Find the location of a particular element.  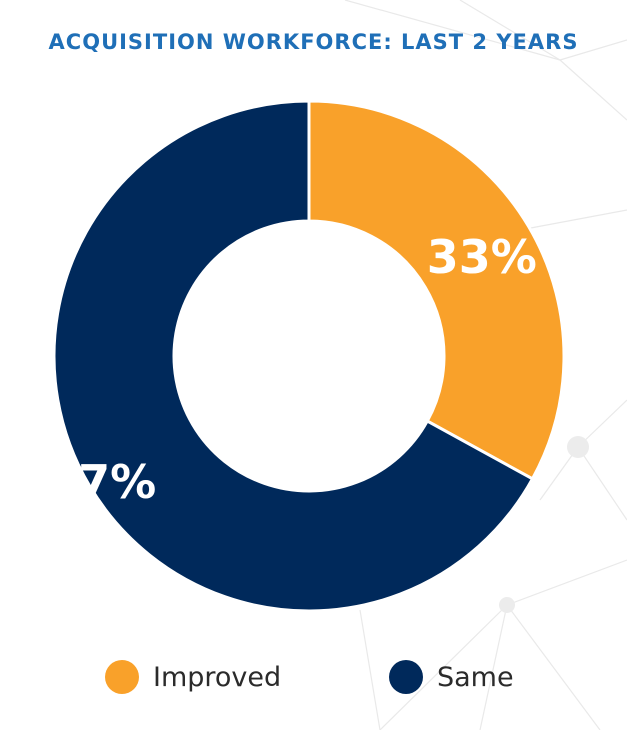

slice-label-improved: 33% is located at coordinates (482, 257).